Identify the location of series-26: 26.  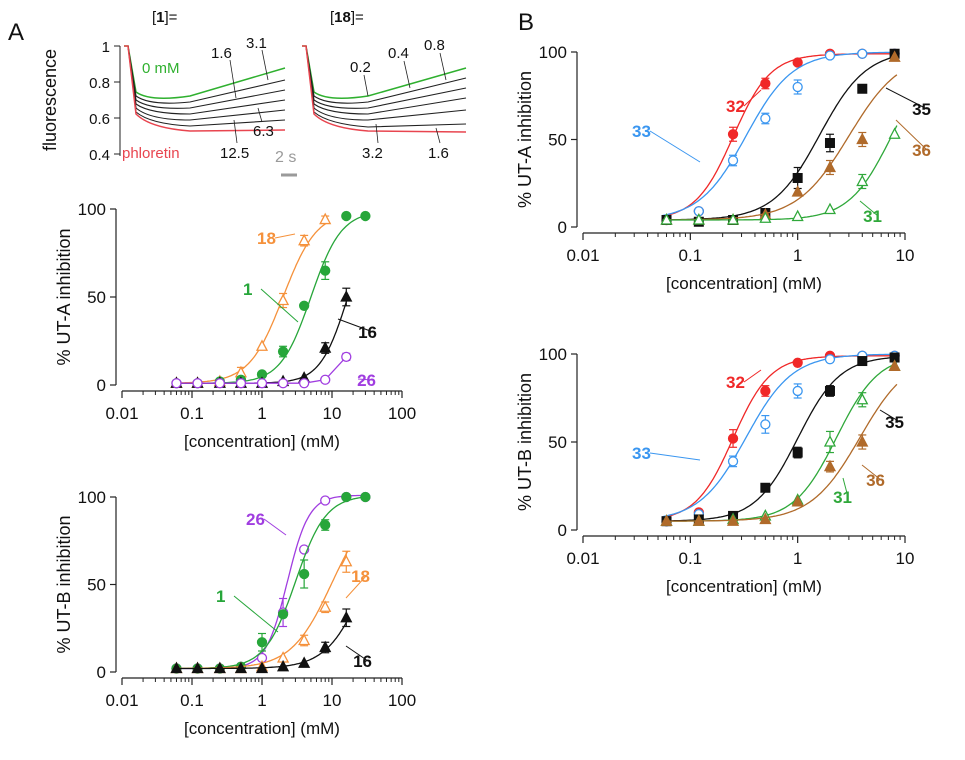
(273, 370).